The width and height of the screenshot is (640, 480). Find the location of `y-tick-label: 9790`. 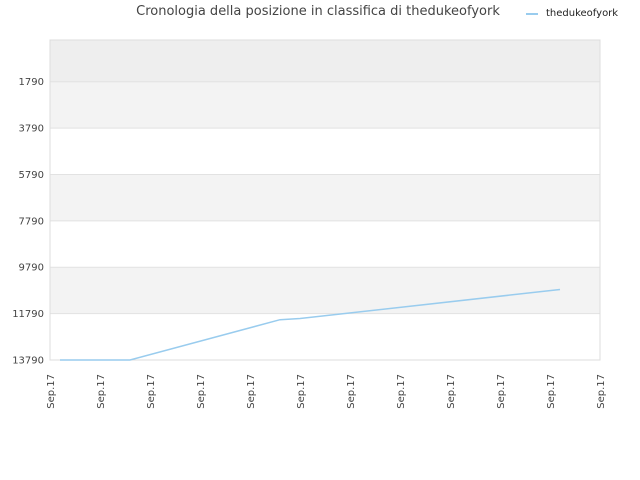

y-tick-label: 9790 is located at coordinates (31, 268).